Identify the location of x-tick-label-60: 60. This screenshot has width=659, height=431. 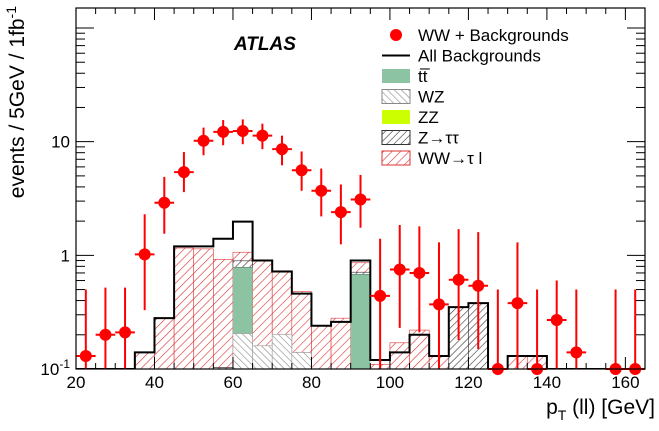
(233, 382).